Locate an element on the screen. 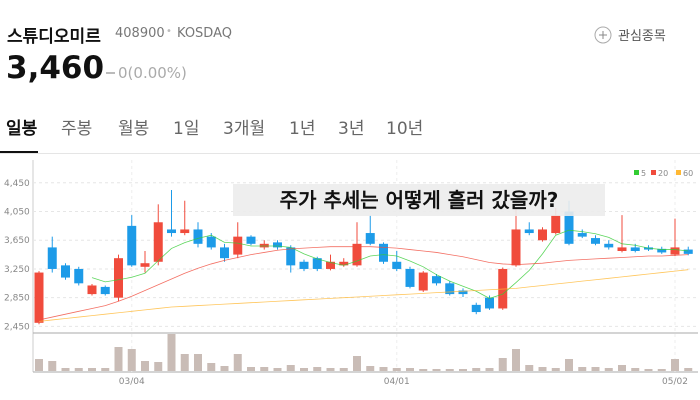 The image size is (700, 400). tab: 주봉 is located at coordinates (77, 129).